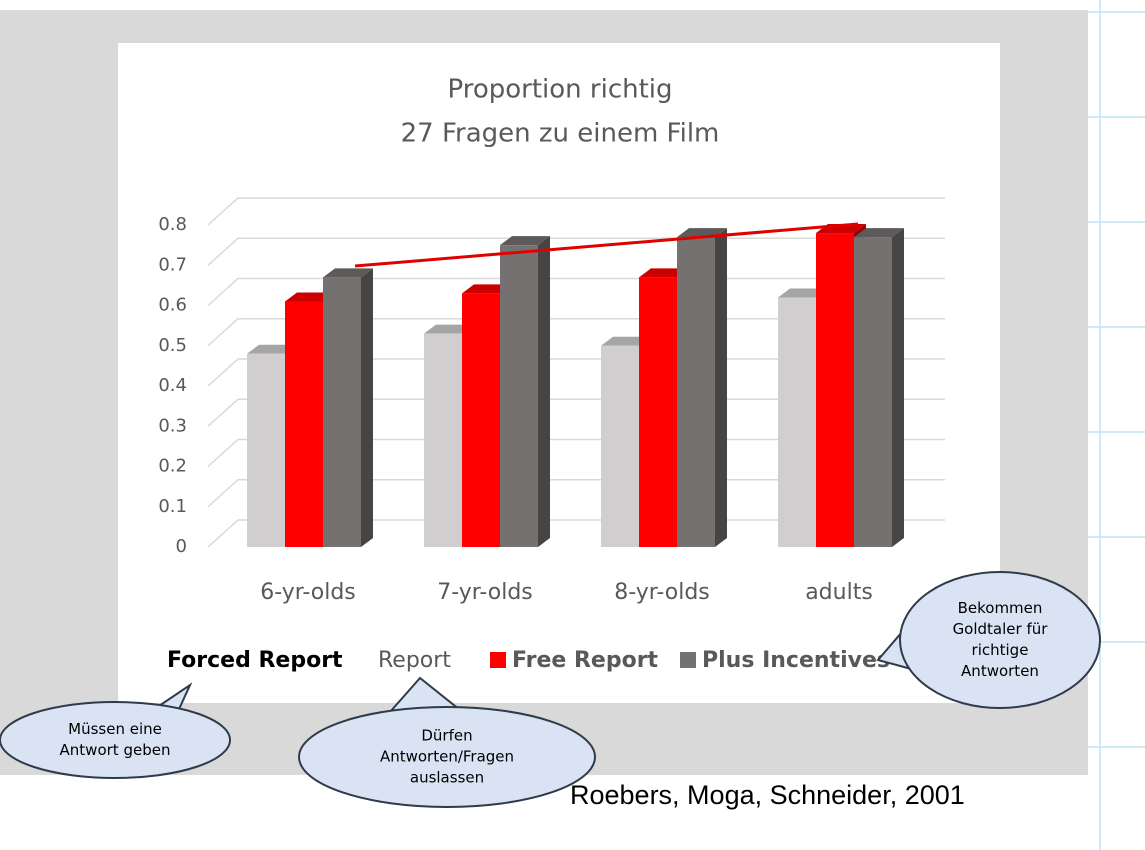 The height and width of the screenshot is (850, 1145). Describe the element at coordinates (172, 425) in the screenshot. I see `y-tick-label: 0.3` at that location.